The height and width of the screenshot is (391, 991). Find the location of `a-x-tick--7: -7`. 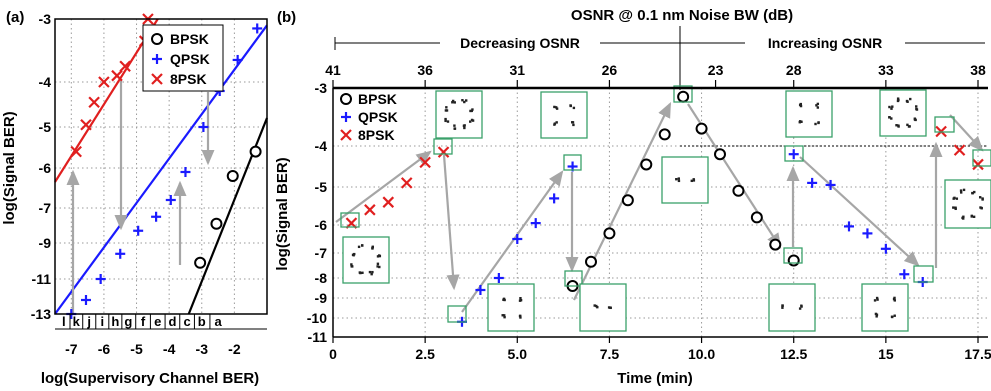

a-x-tick--7: -7 is located at coordinates (71, 349).